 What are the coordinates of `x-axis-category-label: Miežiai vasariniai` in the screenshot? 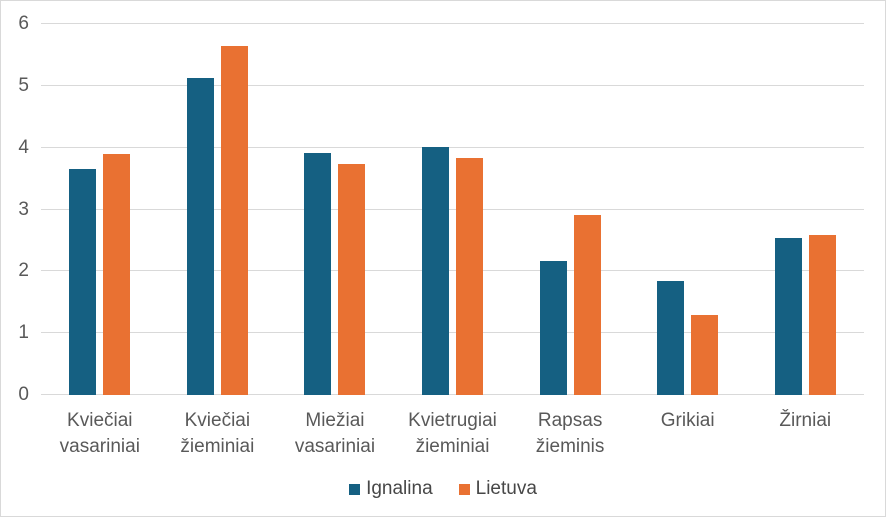 It's located at (335, 433).